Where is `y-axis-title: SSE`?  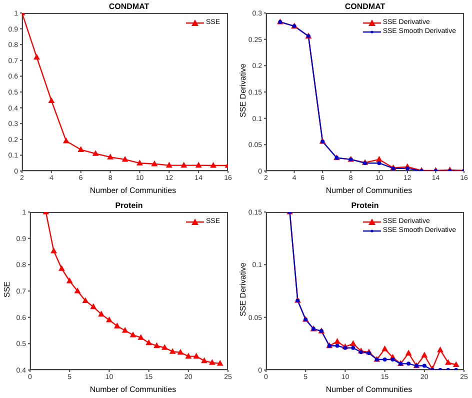 y-axis-title: SSE is located at coordinates (7, 289).